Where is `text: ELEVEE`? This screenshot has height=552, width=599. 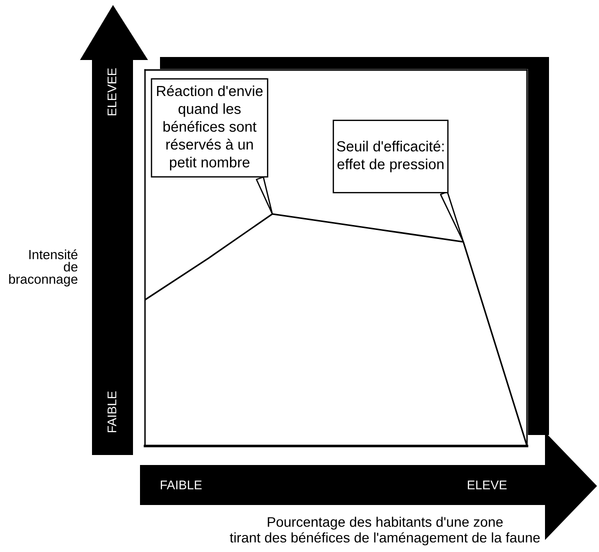
text: ELEVEE is located at coordinates (112, 92).